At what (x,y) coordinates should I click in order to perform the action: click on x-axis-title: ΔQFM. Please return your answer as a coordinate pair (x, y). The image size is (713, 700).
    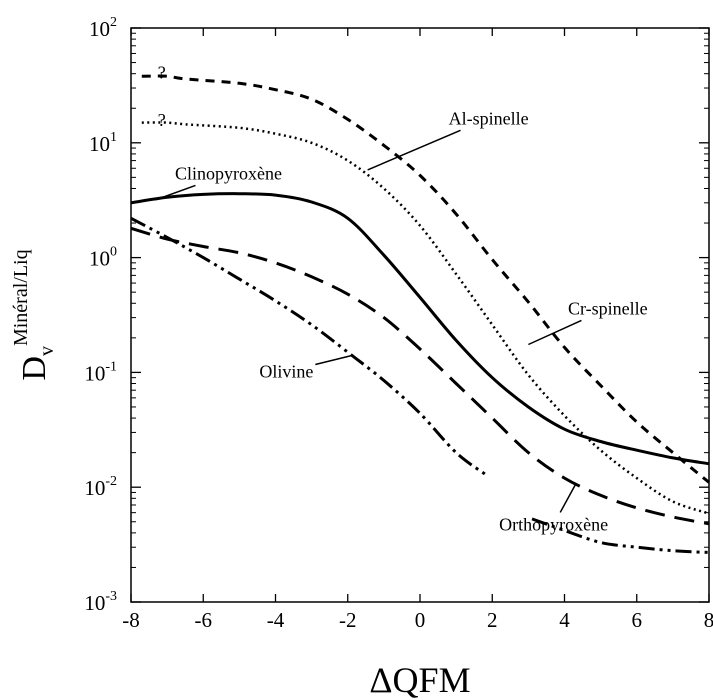
    Looking at the image, I should click on (419, 680).